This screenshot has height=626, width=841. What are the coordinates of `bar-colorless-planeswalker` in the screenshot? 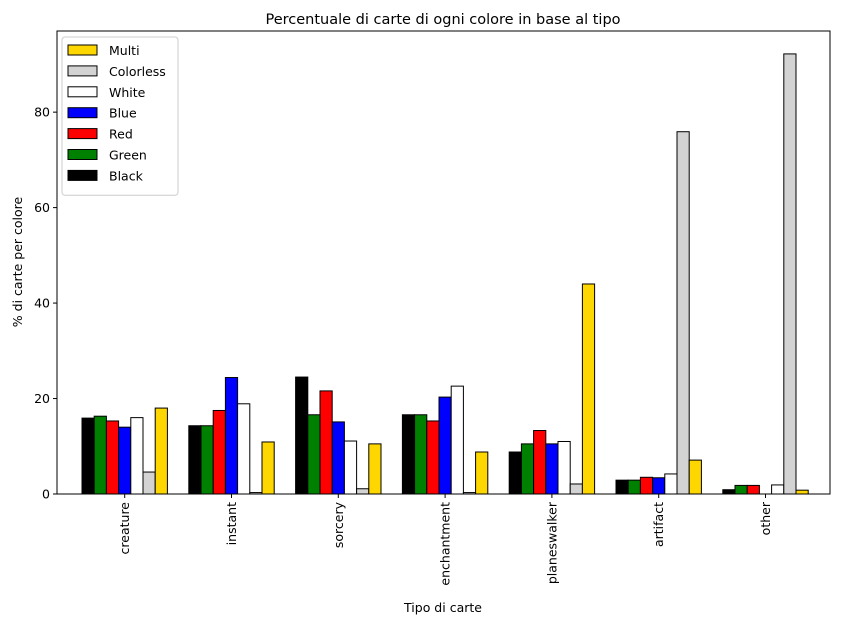 It's located at (576, 489).